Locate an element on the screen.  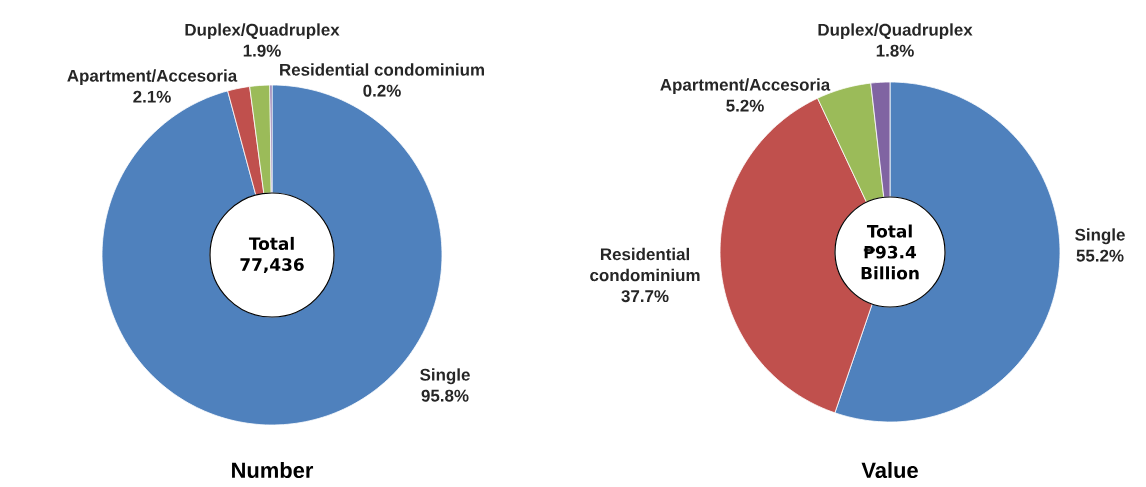
text: Value is located at coordinates (889, 470).